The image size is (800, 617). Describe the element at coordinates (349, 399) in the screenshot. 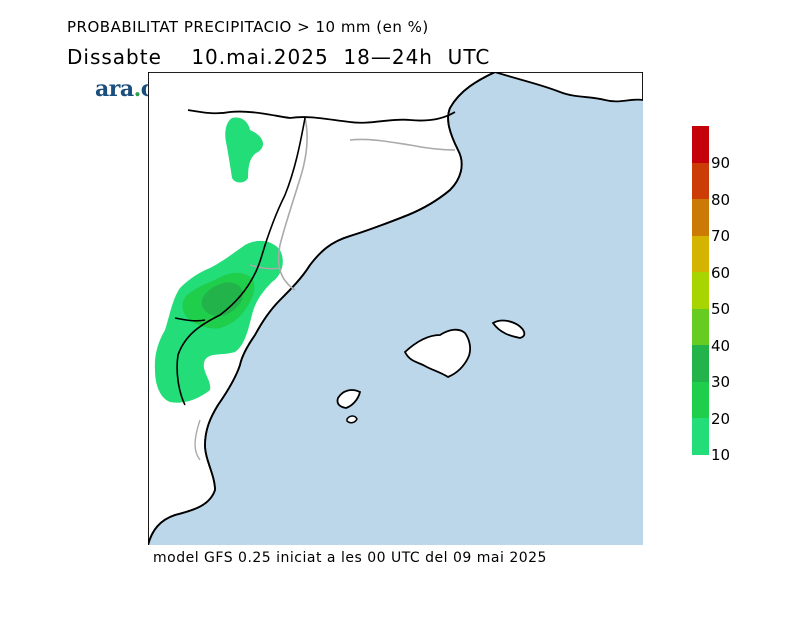

I see `eivissa-island` at that location.